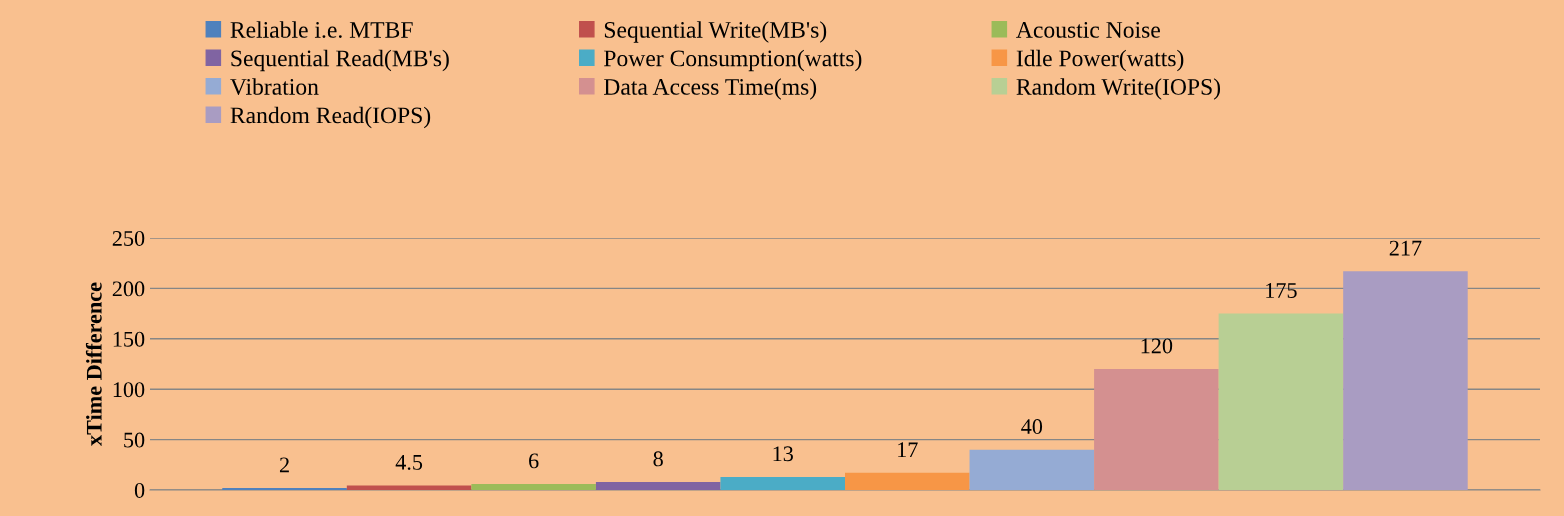  What do you see at coordinates (128, 238) in the screenshot?
I see `y-tick-label: 250` at bounding box center [128, 238].